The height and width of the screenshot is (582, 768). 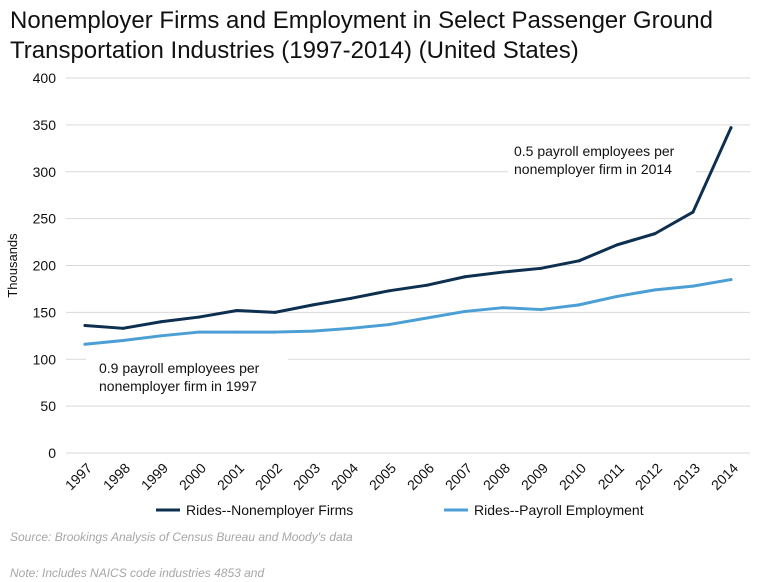 What do you see at coordinates (313, 305) in the screenshot?
I see `data-point-s1-2003` at bounding box center [313, 305].